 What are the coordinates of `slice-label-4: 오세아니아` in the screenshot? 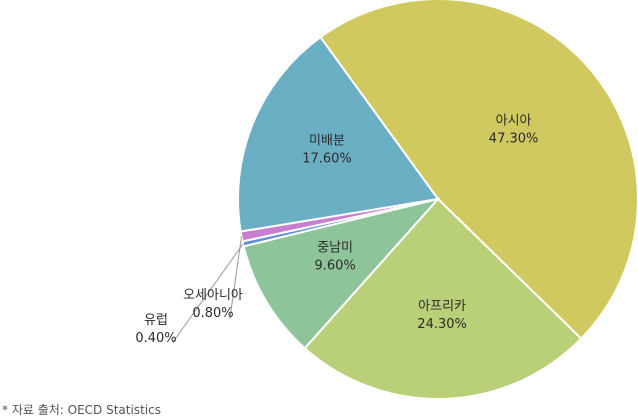 It's located at (213, 295).